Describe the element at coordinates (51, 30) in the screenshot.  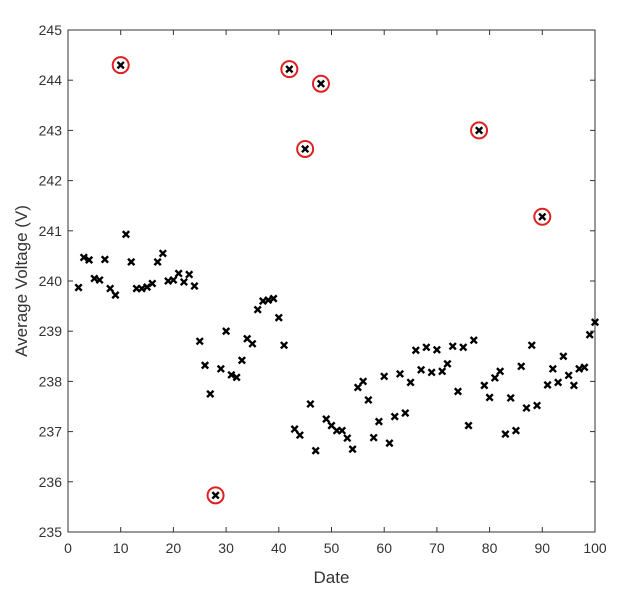
I see `y-tick-label: 245` at that location.